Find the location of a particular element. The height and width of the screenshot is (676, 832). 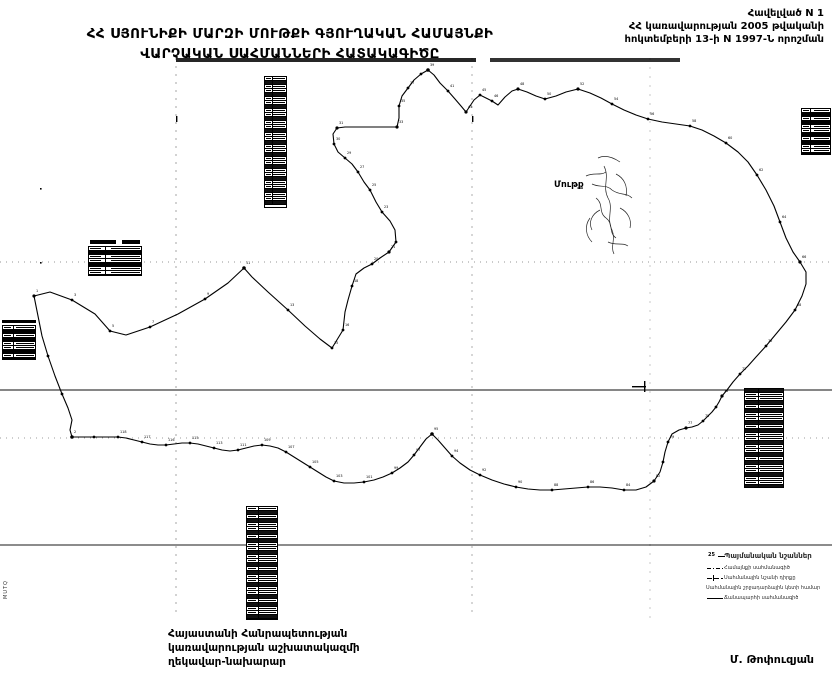

svg-text: 111 is located at coordinates (243, 445).